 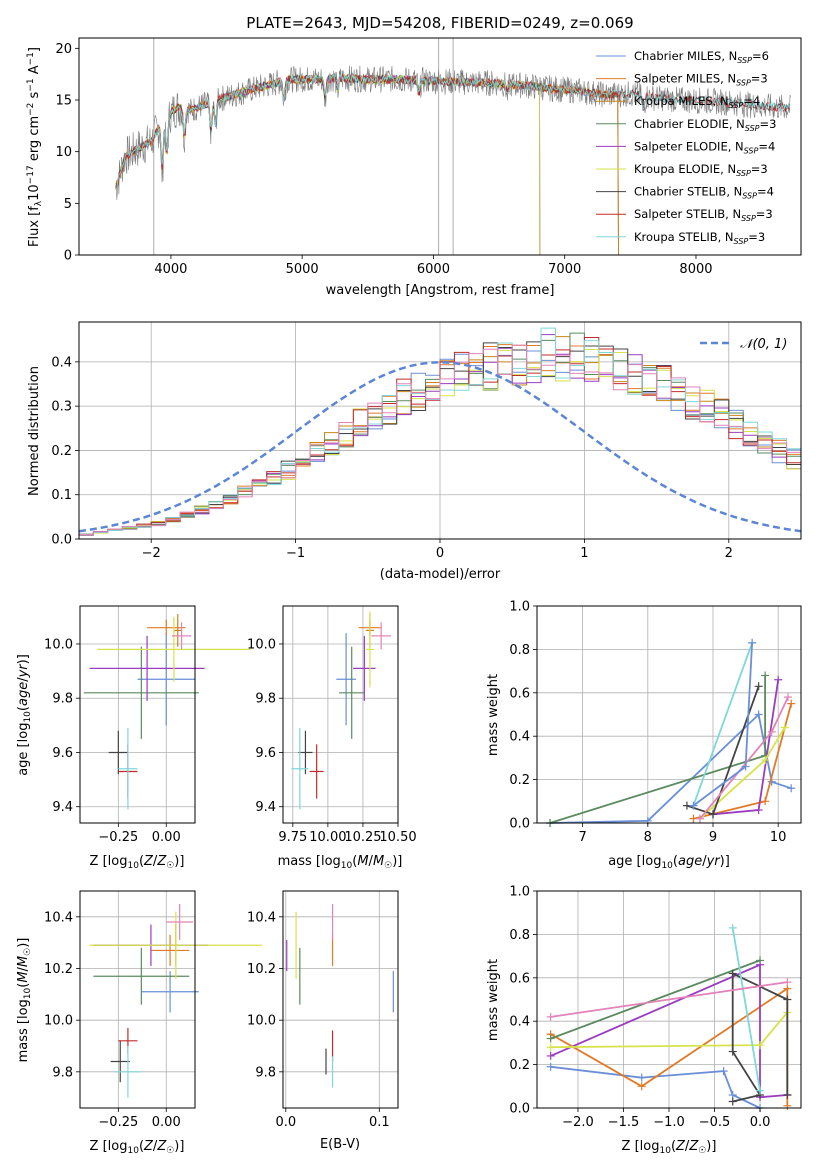 I want to click on y-tick-label: 5, so click(x=68, y=204).